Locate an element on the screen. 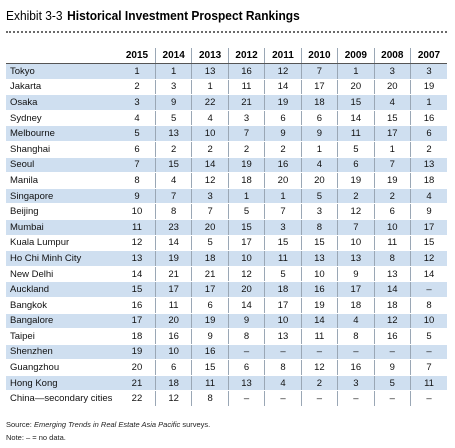  table-row: Sydney 4 5 4 3 6 6 14 15 16 is located at coordinates (226, 118).